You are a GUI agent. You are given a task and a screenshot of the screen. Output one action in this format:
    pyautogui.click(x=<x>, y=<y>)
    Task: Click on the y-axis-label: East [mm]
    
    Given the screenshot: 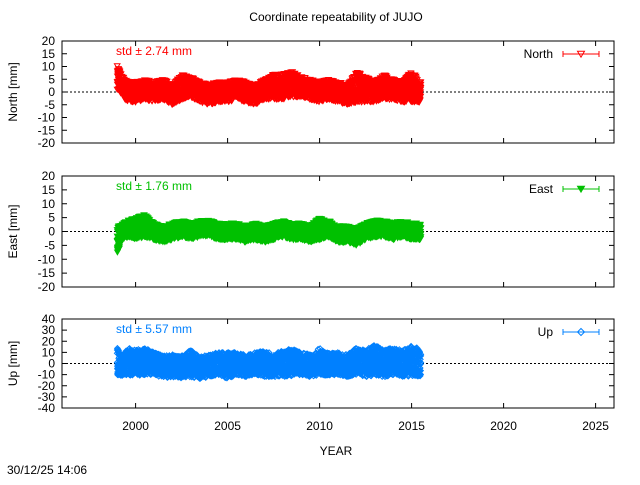 What is the action you would take?
    pyautogui.click(x=13, y=231)
    